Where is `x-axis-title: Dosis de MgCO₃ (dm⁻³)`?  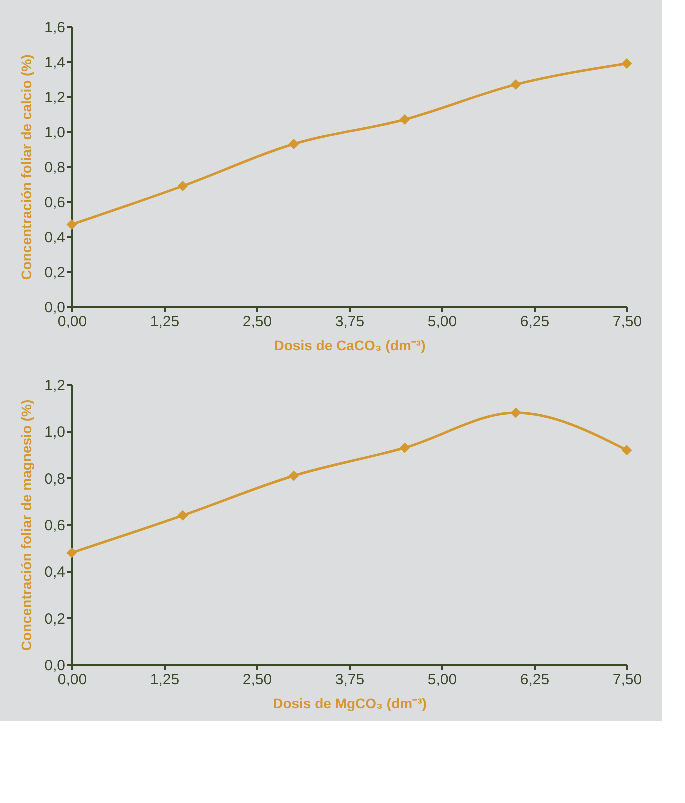 x-axis-title: Dosis de MgCO₃ (dm⁻³) is located at coordinates (350, 704).